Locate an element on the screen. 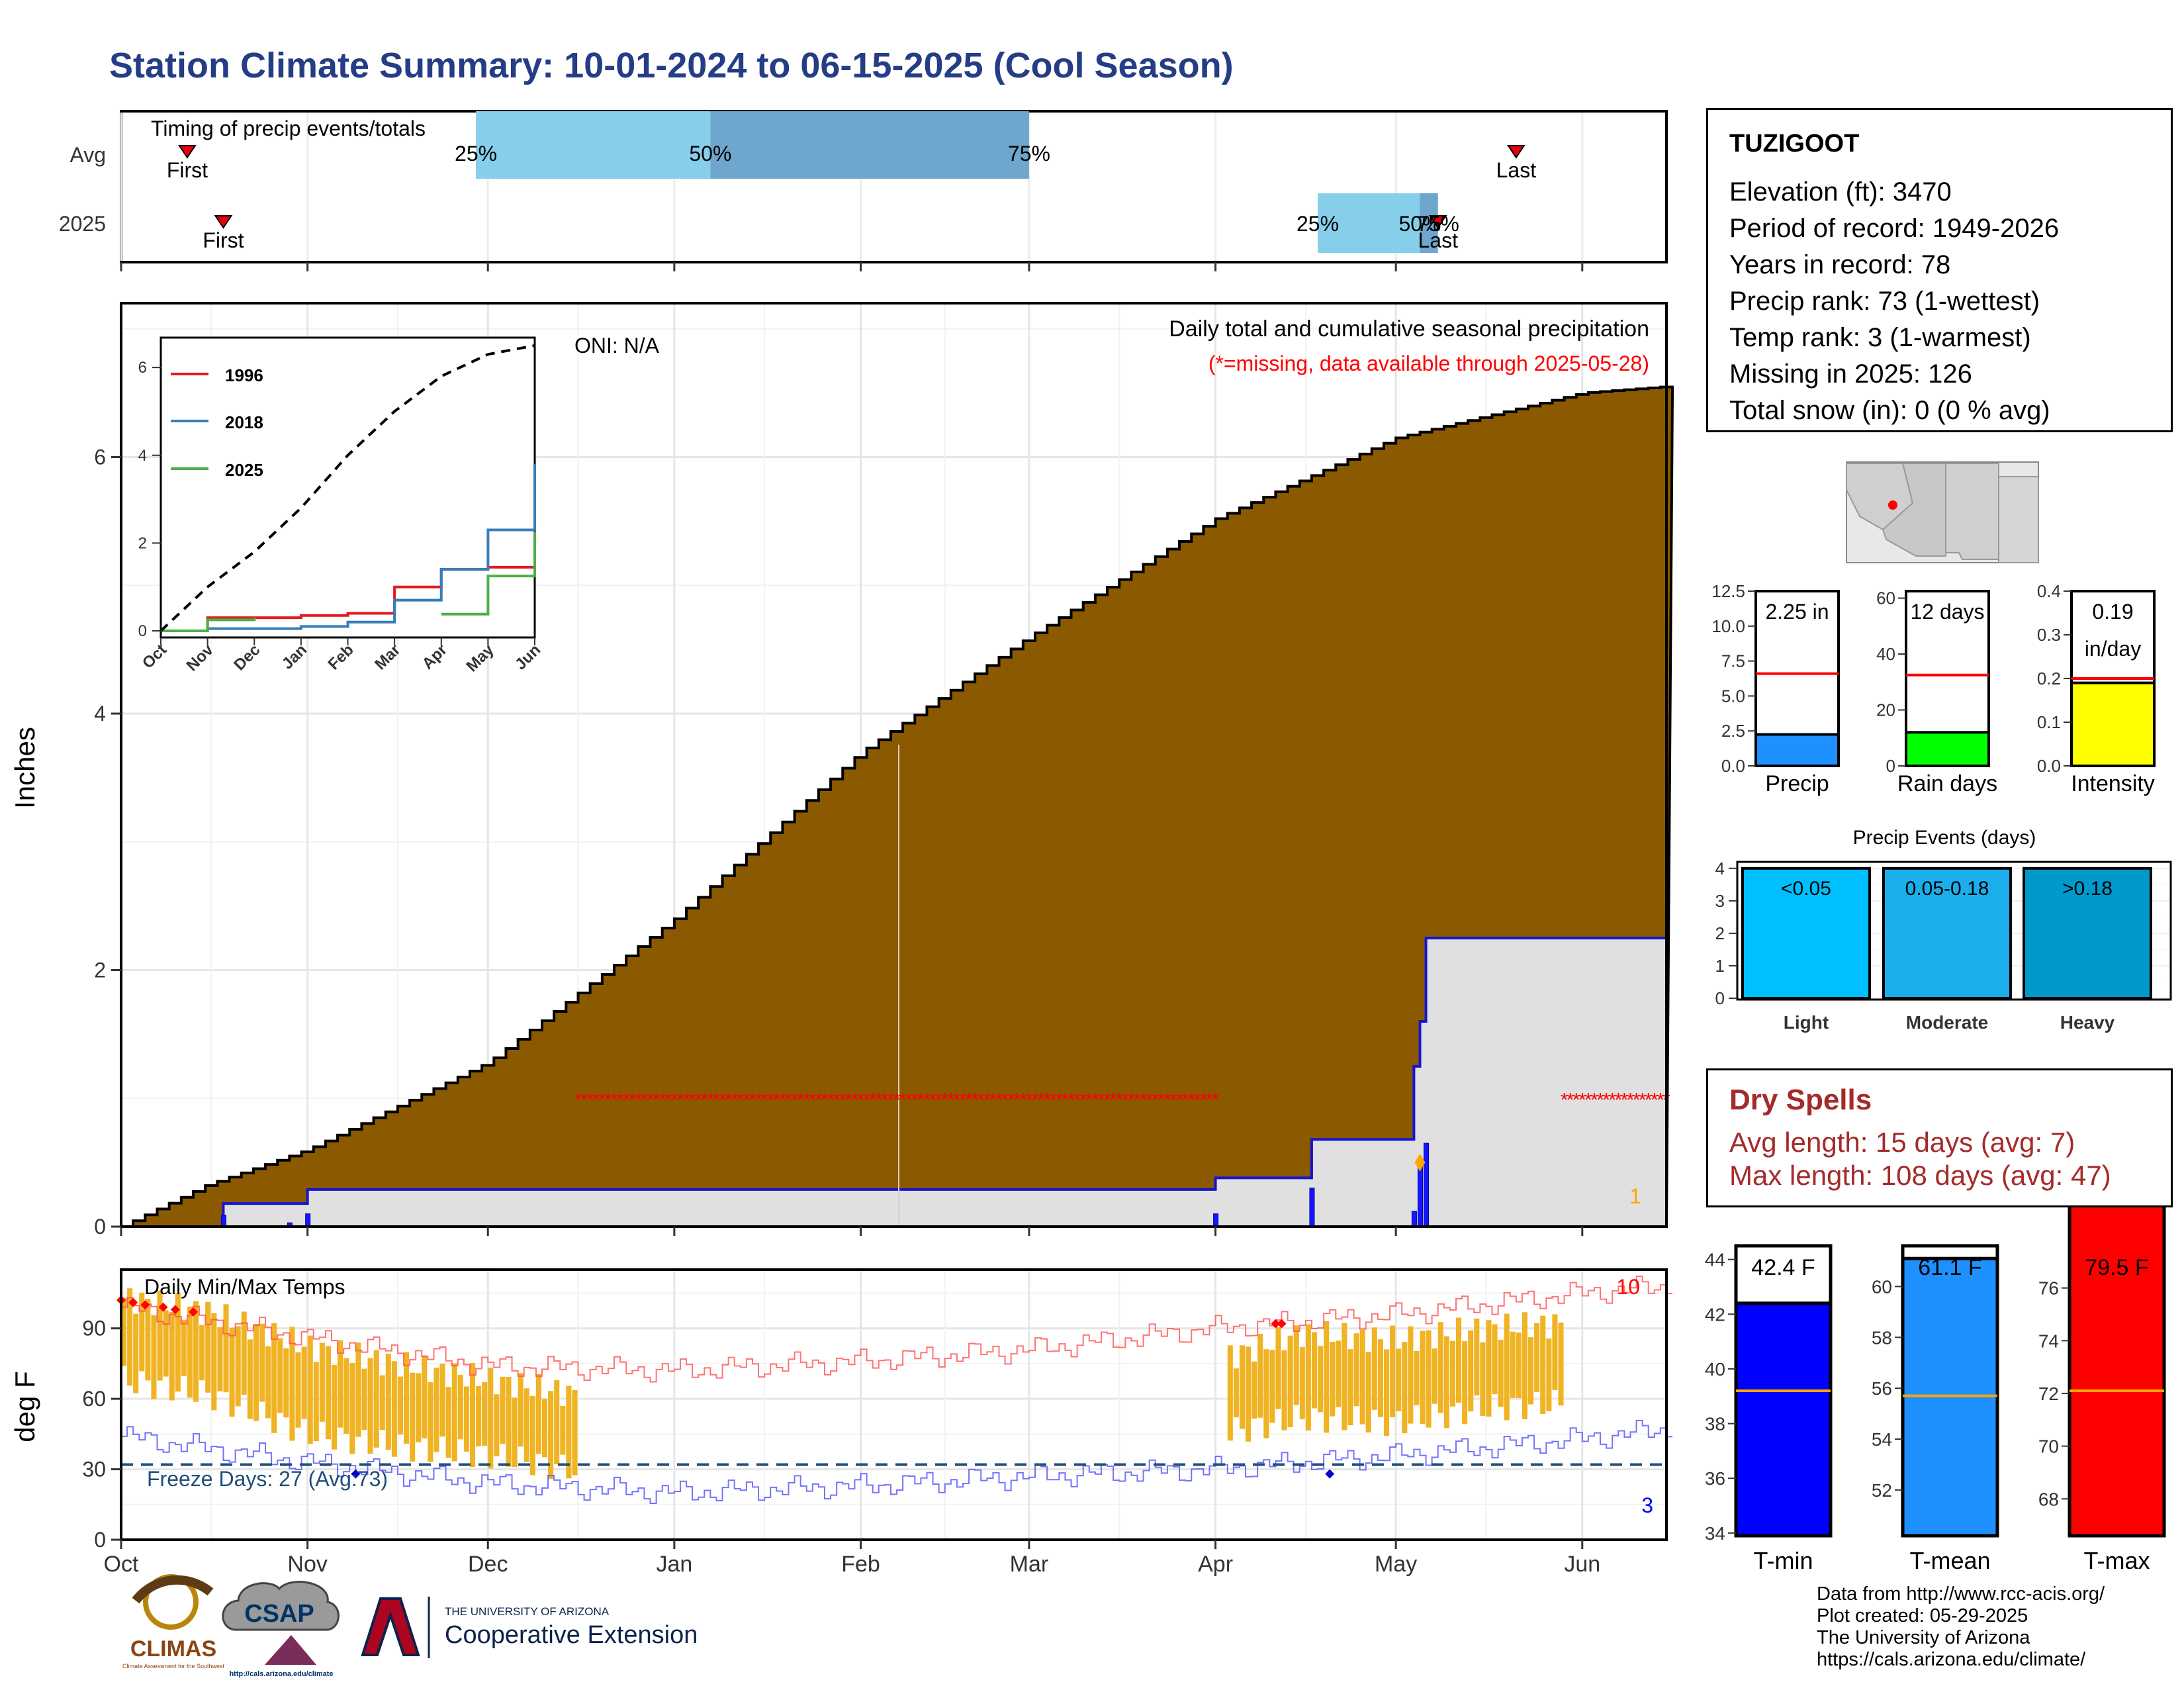  ua-a-icon is located at coordinates (390, 1626).